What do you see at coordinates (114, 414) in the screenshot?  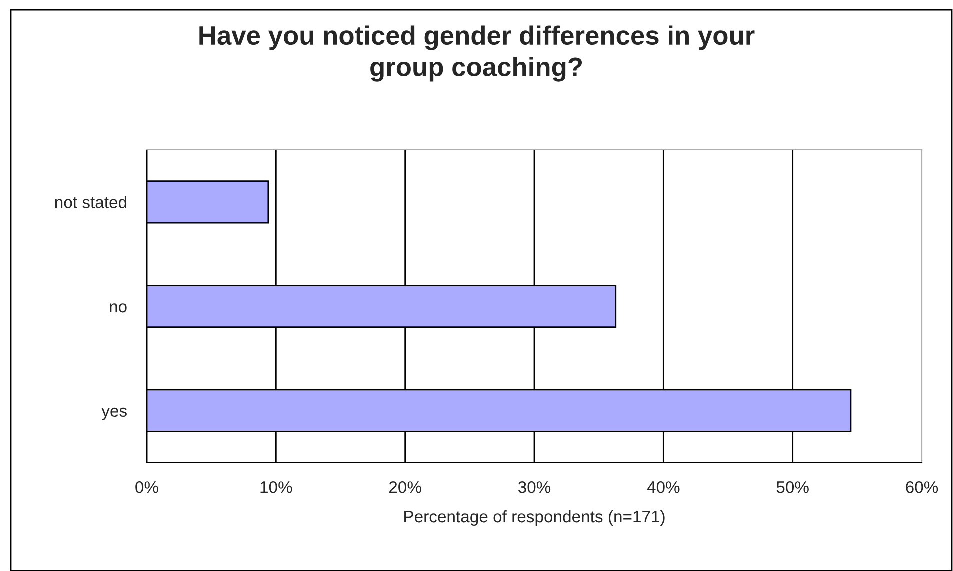 I see `y-tick-label: yes` at bounding box center [114, 414].